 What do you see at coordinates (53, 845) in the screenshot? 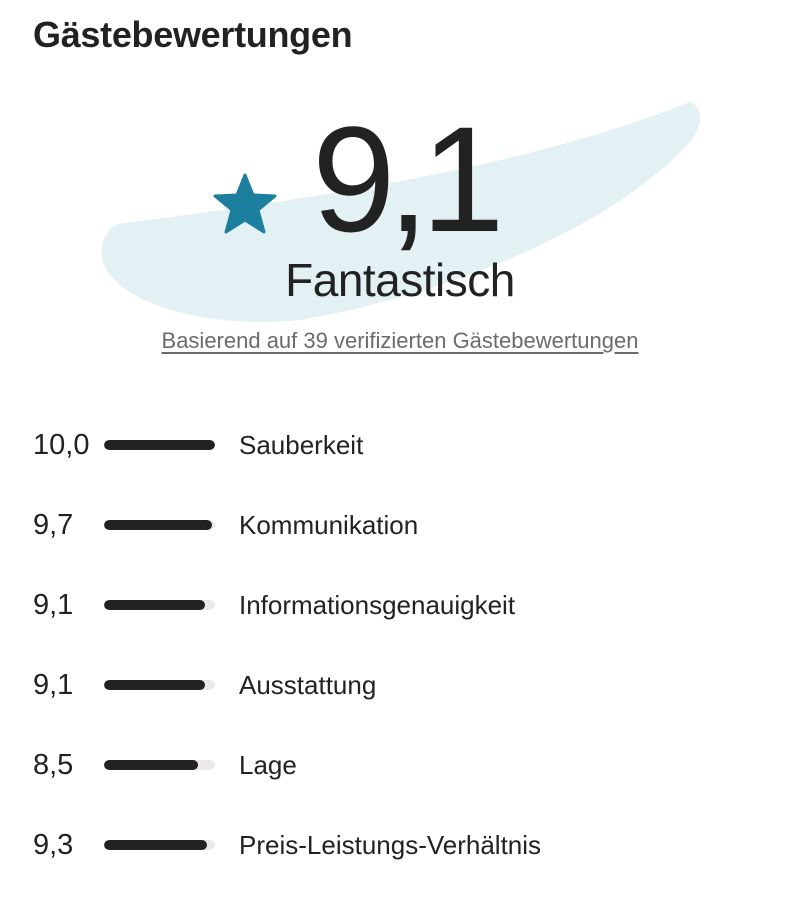
I see `rating-value: 9,3` at bounding box center [53, 845].